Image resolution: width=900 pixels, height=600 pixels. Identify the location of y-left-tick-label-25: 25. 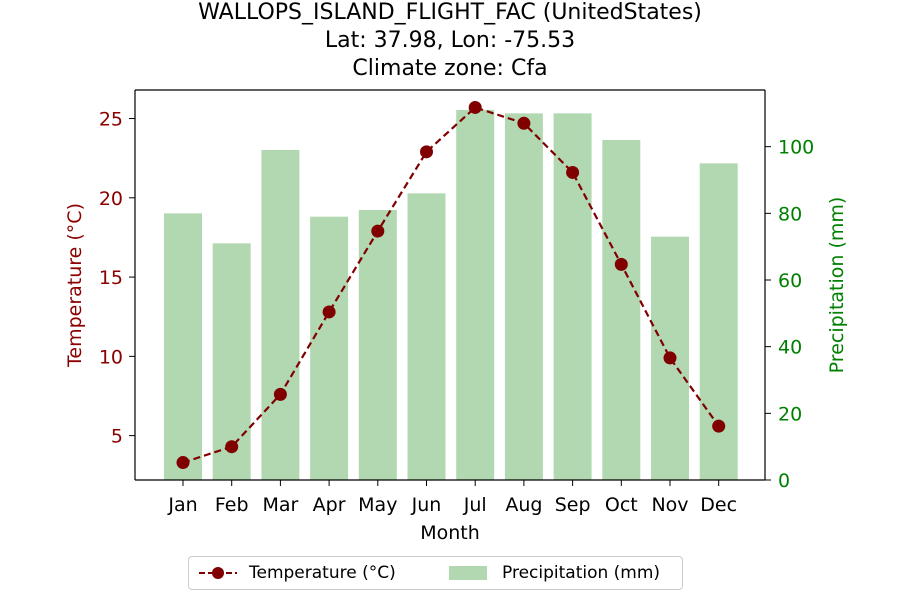
(111, 120).